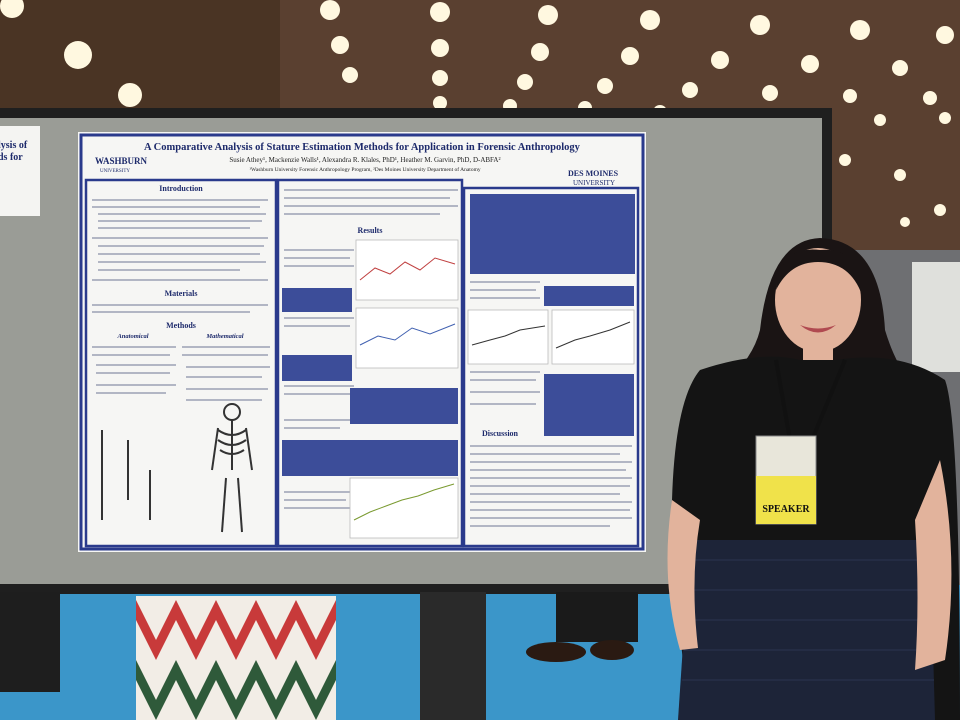 The width and height of the screenshot is (960, 720). What do you see at coordinates (492, 389) in the screenshot?
I see `plot-lines` at bounding box center [492, 389].